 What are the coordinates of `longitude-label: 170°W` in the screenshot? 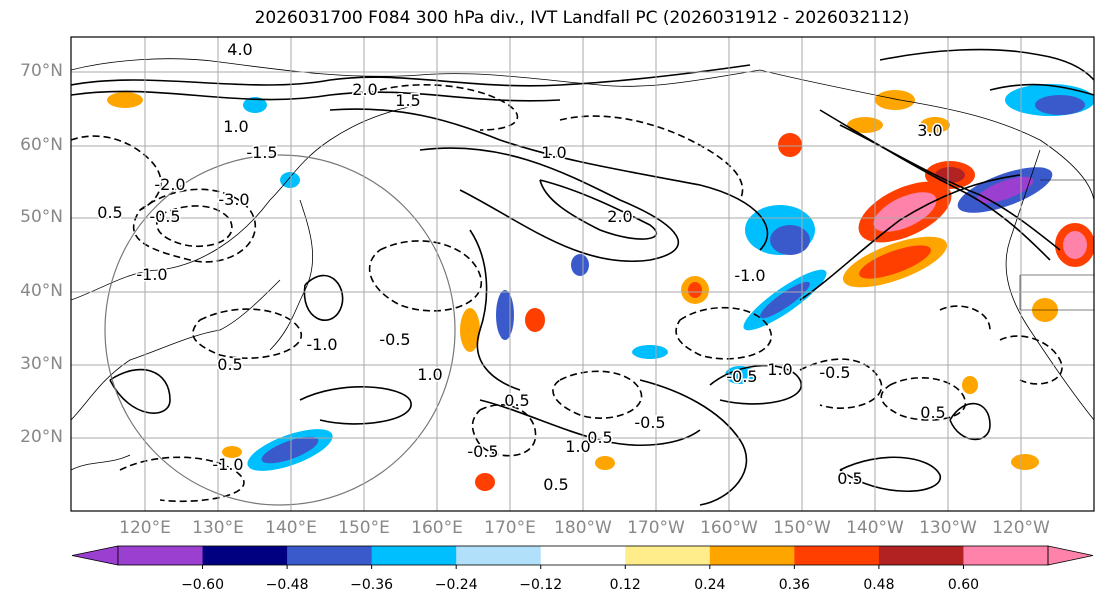 It's located at (656, 528).